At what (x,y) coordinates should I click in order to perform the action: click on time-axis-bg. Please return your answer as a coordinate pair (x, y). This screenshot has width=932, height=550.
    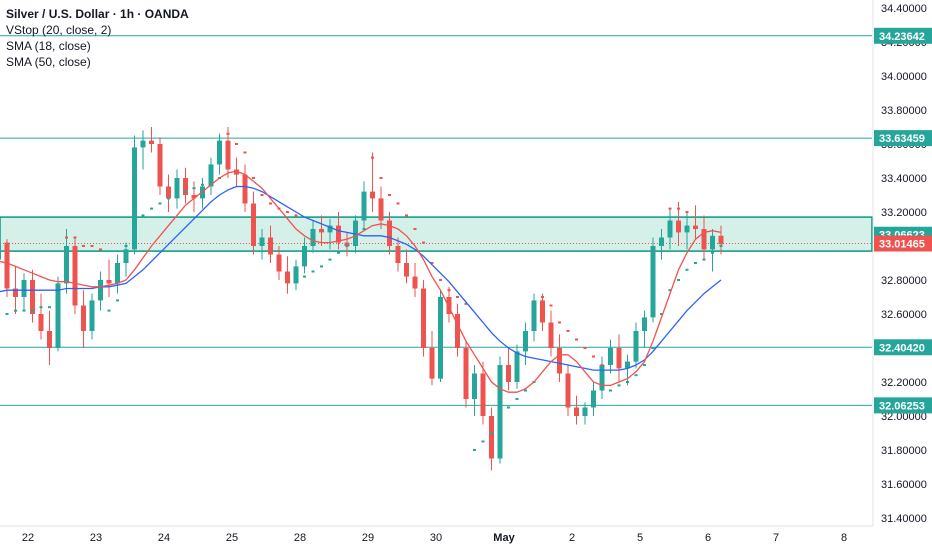
    Looking at the image, I should click on (436, 538).